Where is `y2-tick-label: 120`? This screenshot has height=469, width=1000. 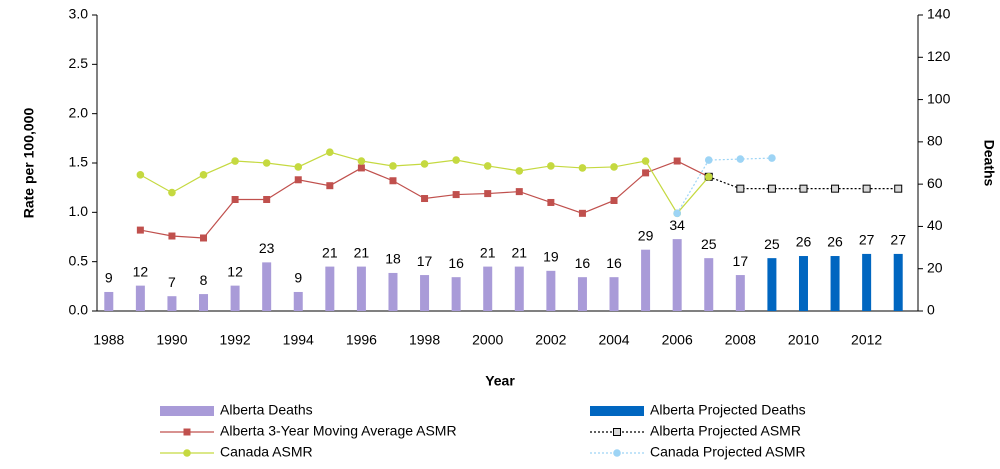 y2-tick-label: 120 is located at coordinates (939, 56).